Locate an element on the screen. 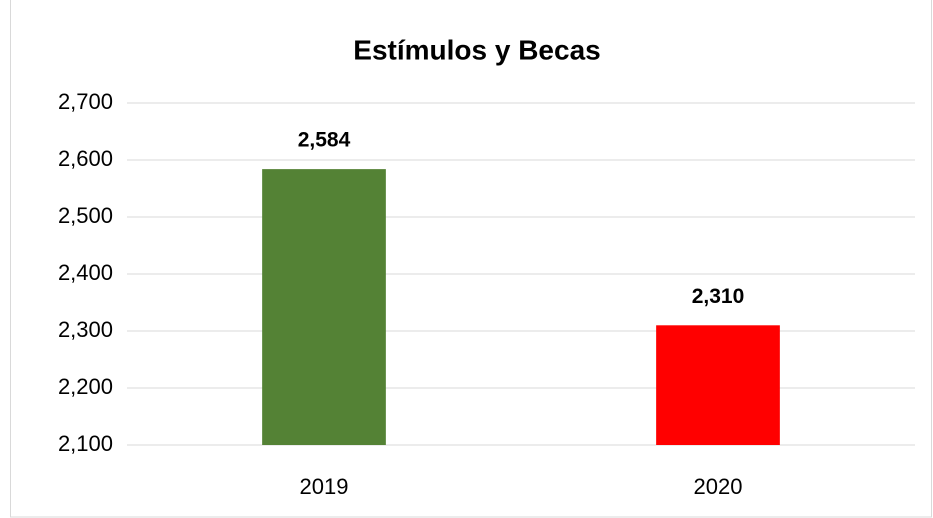 The height and width of the screenshot is (518, 933). y-tick-label: 2,600 is located at coordinates (85, 158).